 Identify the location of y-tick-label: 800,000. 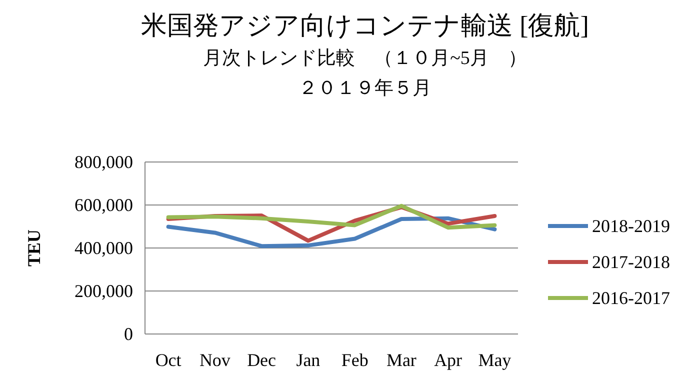
(103, 162).